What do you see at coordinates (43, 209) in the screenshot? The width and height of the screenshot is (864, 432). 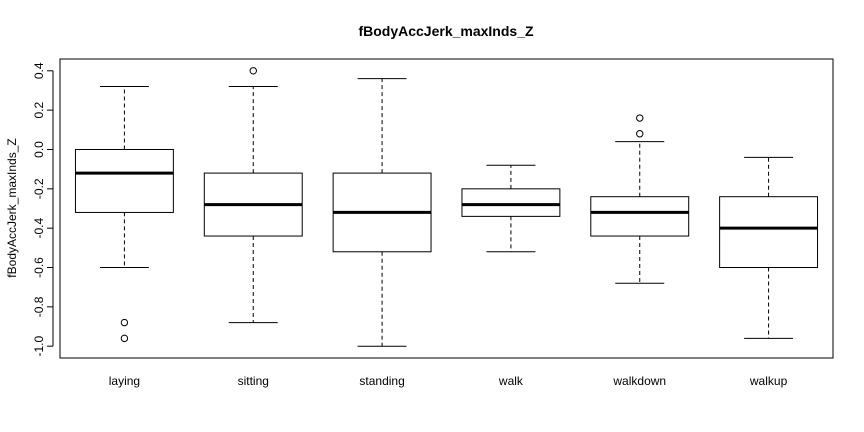 I see `y-axis: -1.0 -0.8 -0.6 -0.4 -0.2 0.0 0.2 0.4` at bounding box center [43, 209].